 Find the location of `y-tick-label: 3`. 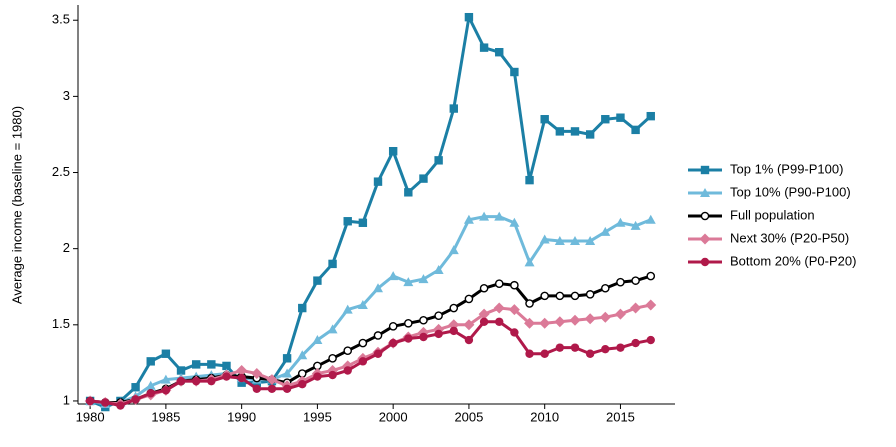

y-tick-label: 3 is located at coordinates (66, 95).